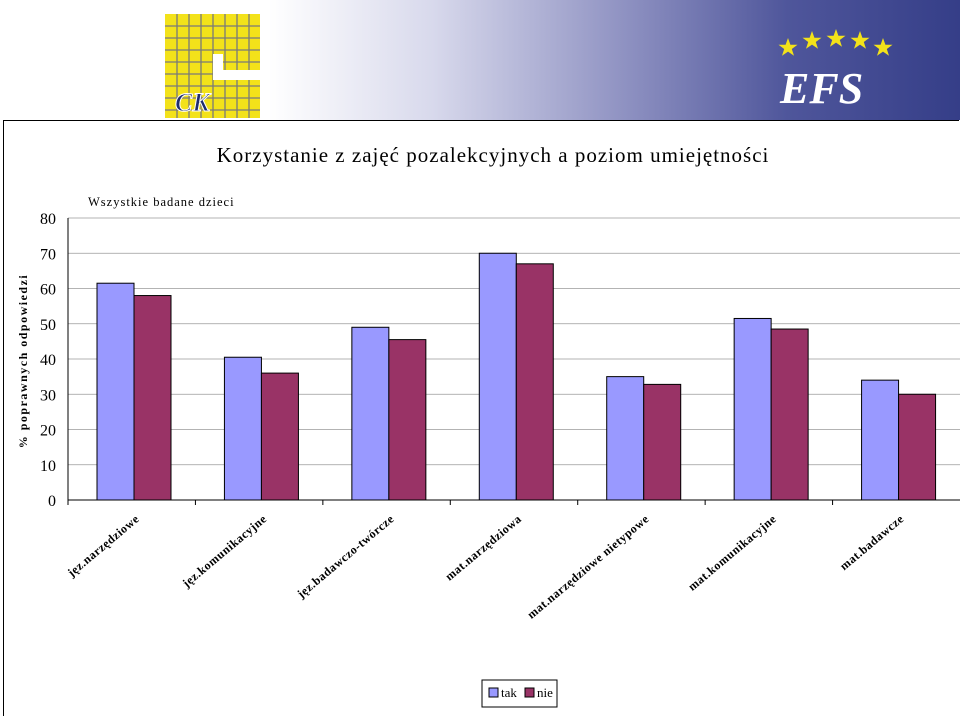 The height and width of the screenshot is (717, 960). What do you see at coordinates (821, 87) in the screenshot?
I see `svg-text: EFS` at bounding box center [821, 87].